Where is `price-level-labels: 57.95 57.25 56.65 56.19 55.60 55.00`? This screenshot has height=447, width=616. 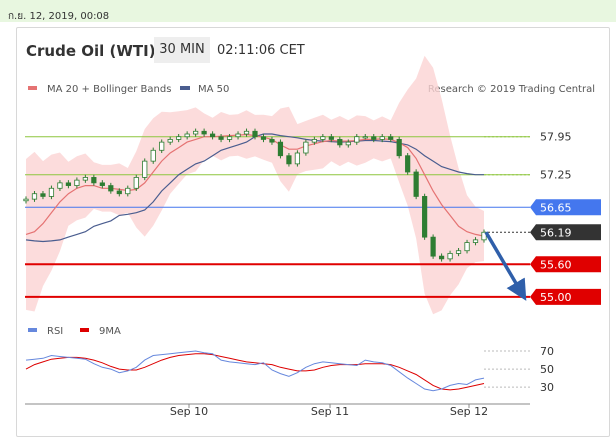
price-level-labels: 57.95 57.25 56.65 56.19 55.60 55.00 is located at coordinates (565, 218).